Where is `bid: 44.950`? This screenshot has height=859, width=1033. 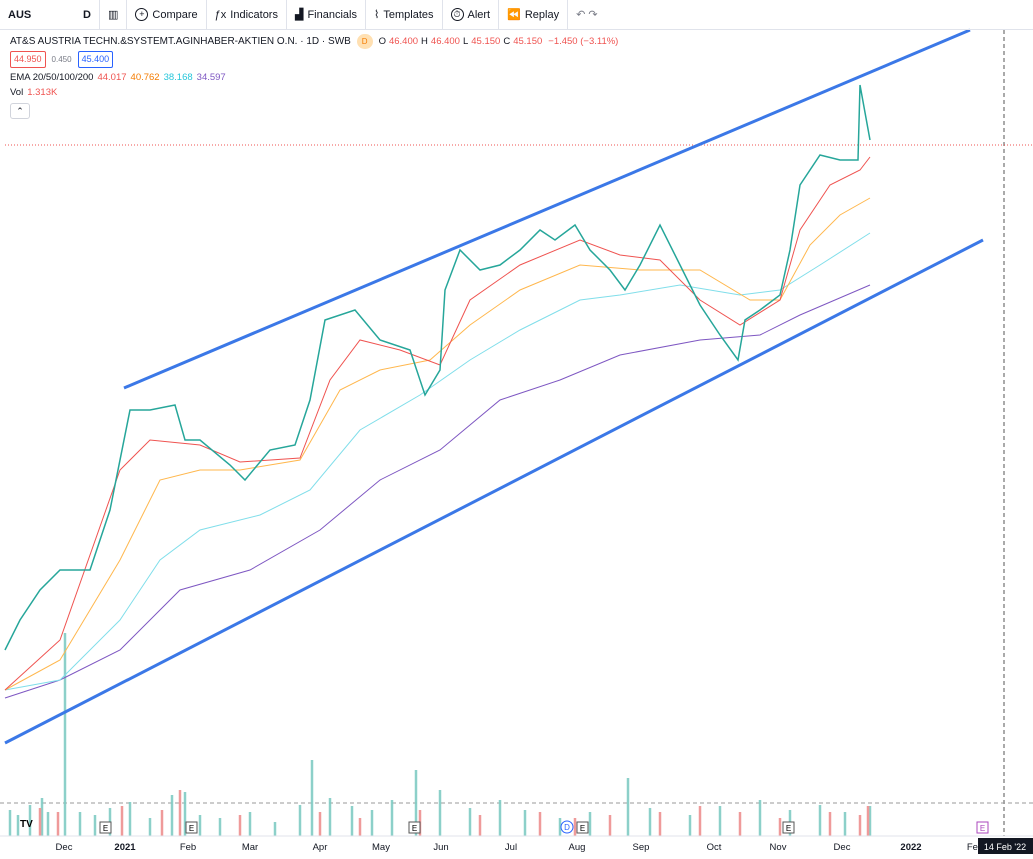
bid: 44.950 is located at coordinates (28, 59).